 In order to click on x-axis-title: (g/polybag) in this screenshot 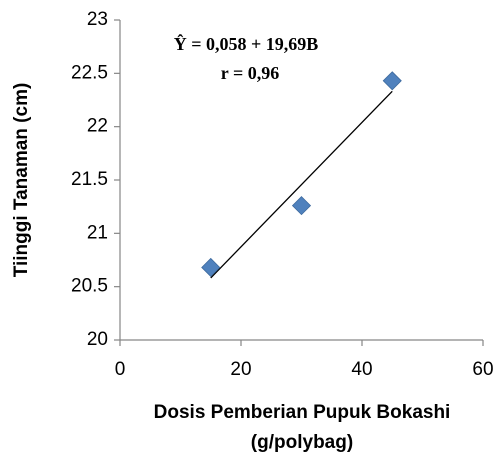, I will do `click(302, 442)`.